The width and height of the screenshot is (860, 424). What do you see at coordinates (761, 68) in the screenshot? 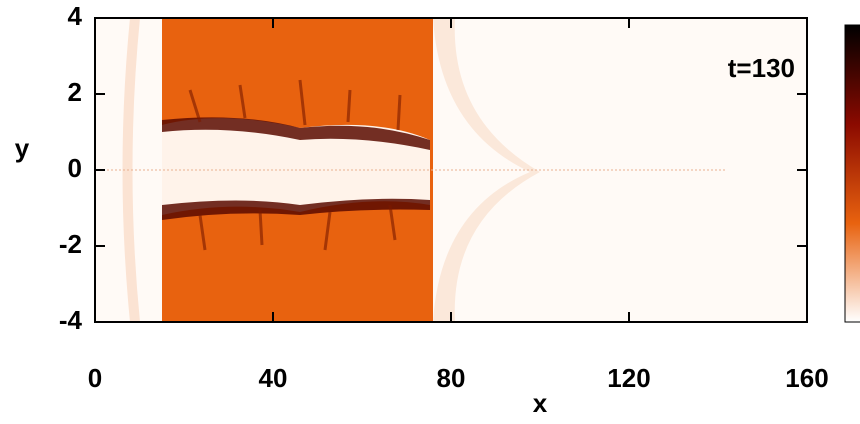
I see `annotation: t=130` at bounding box center [761, 68].